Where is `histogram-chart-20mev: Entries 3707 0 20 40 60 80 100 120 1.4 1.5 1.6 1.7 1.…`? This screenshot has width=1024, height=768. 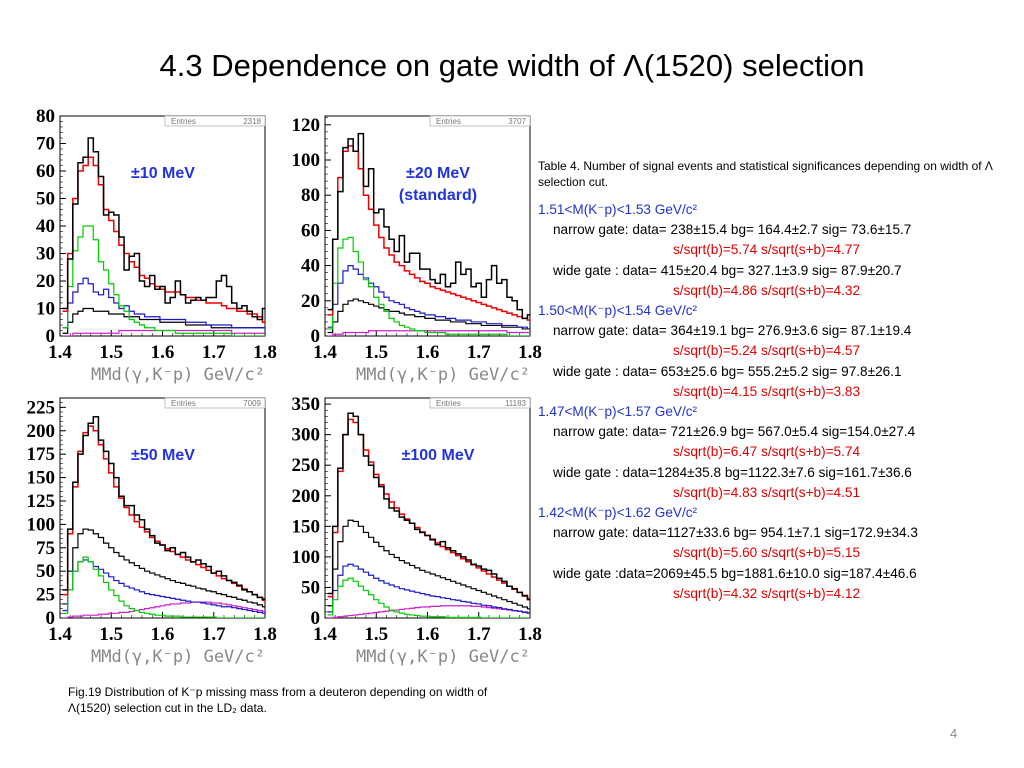 histogram-chart-20mev: Entries 3707 0 20 40 60 80 100 120 1.4 1.5 1.6 1.7 1.… is located at coordinates (417, 250).